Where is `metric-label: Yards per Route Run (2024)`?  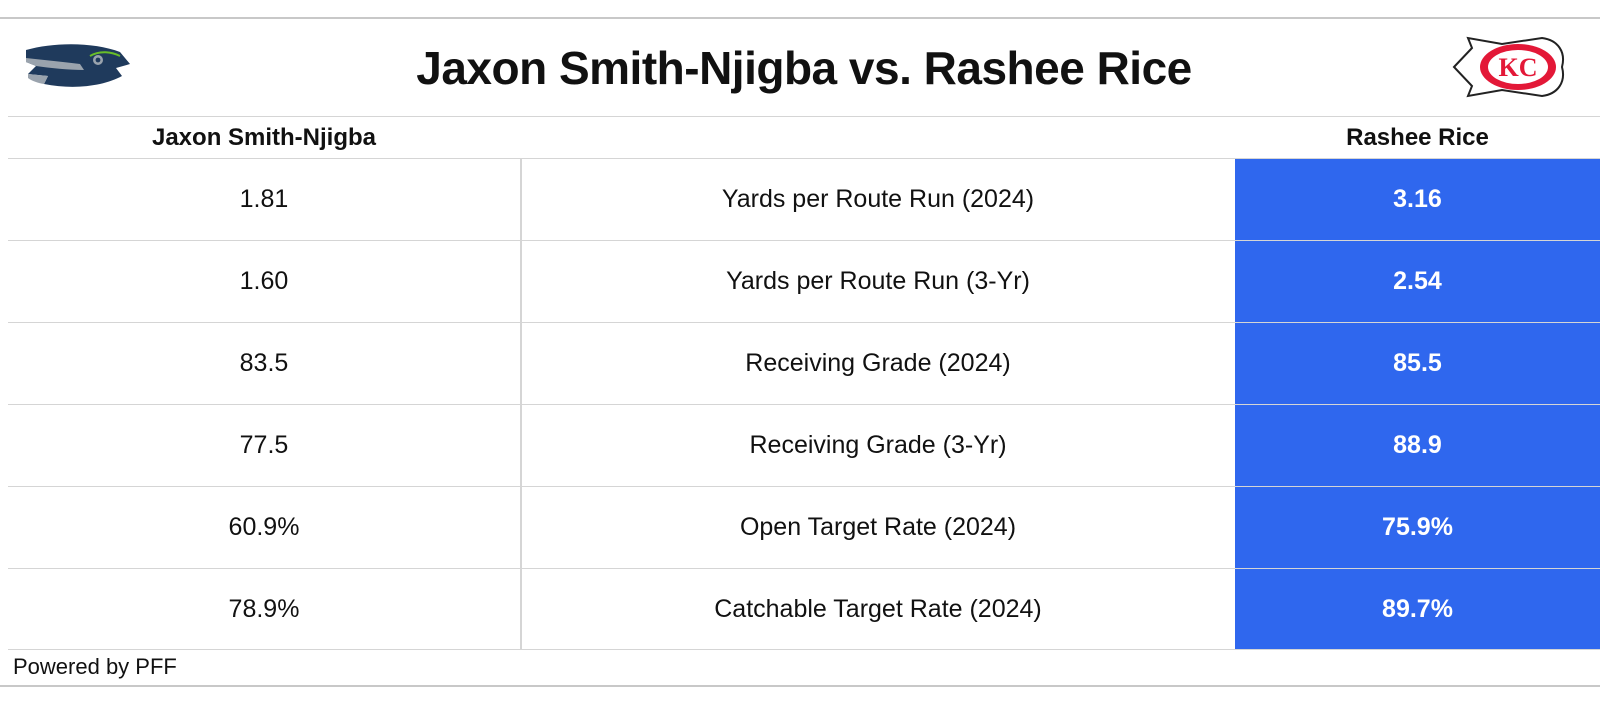
metric-label: Yards per Route Run (2024) is located at coordinates (878, 199).